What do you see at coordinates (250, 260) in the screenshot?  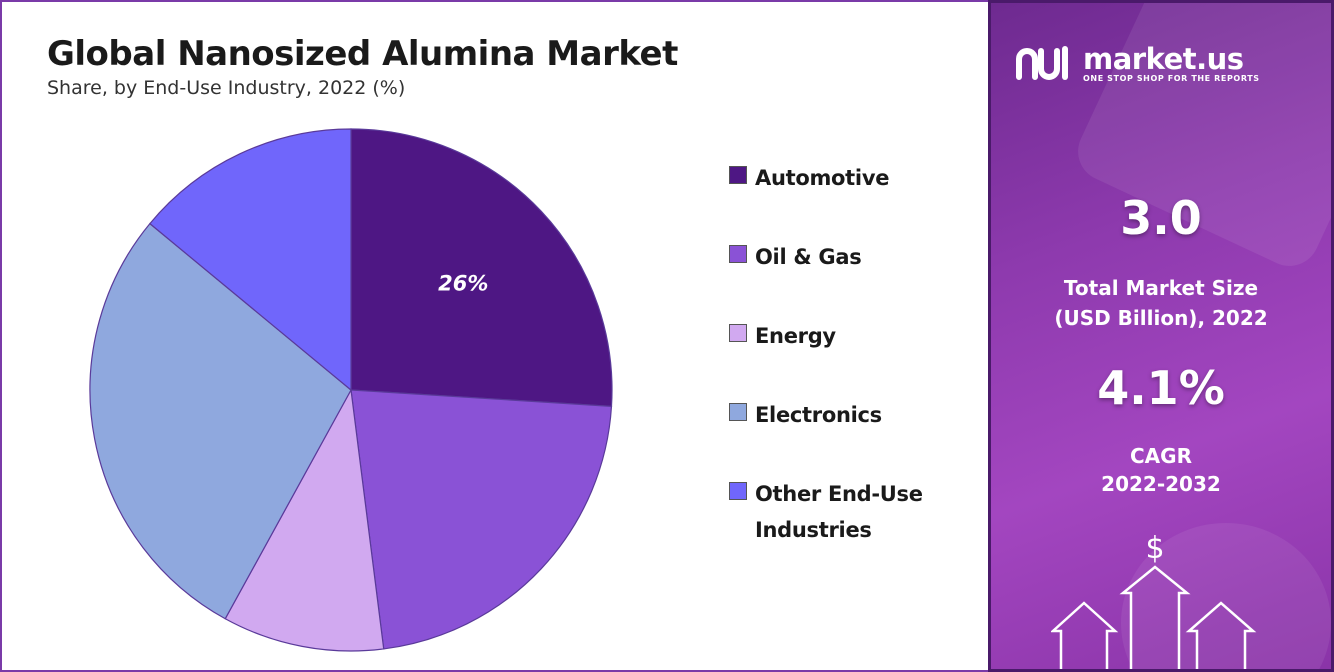 I see `pie-slice-other-end-use-industries` at bounding box center [250, 260].